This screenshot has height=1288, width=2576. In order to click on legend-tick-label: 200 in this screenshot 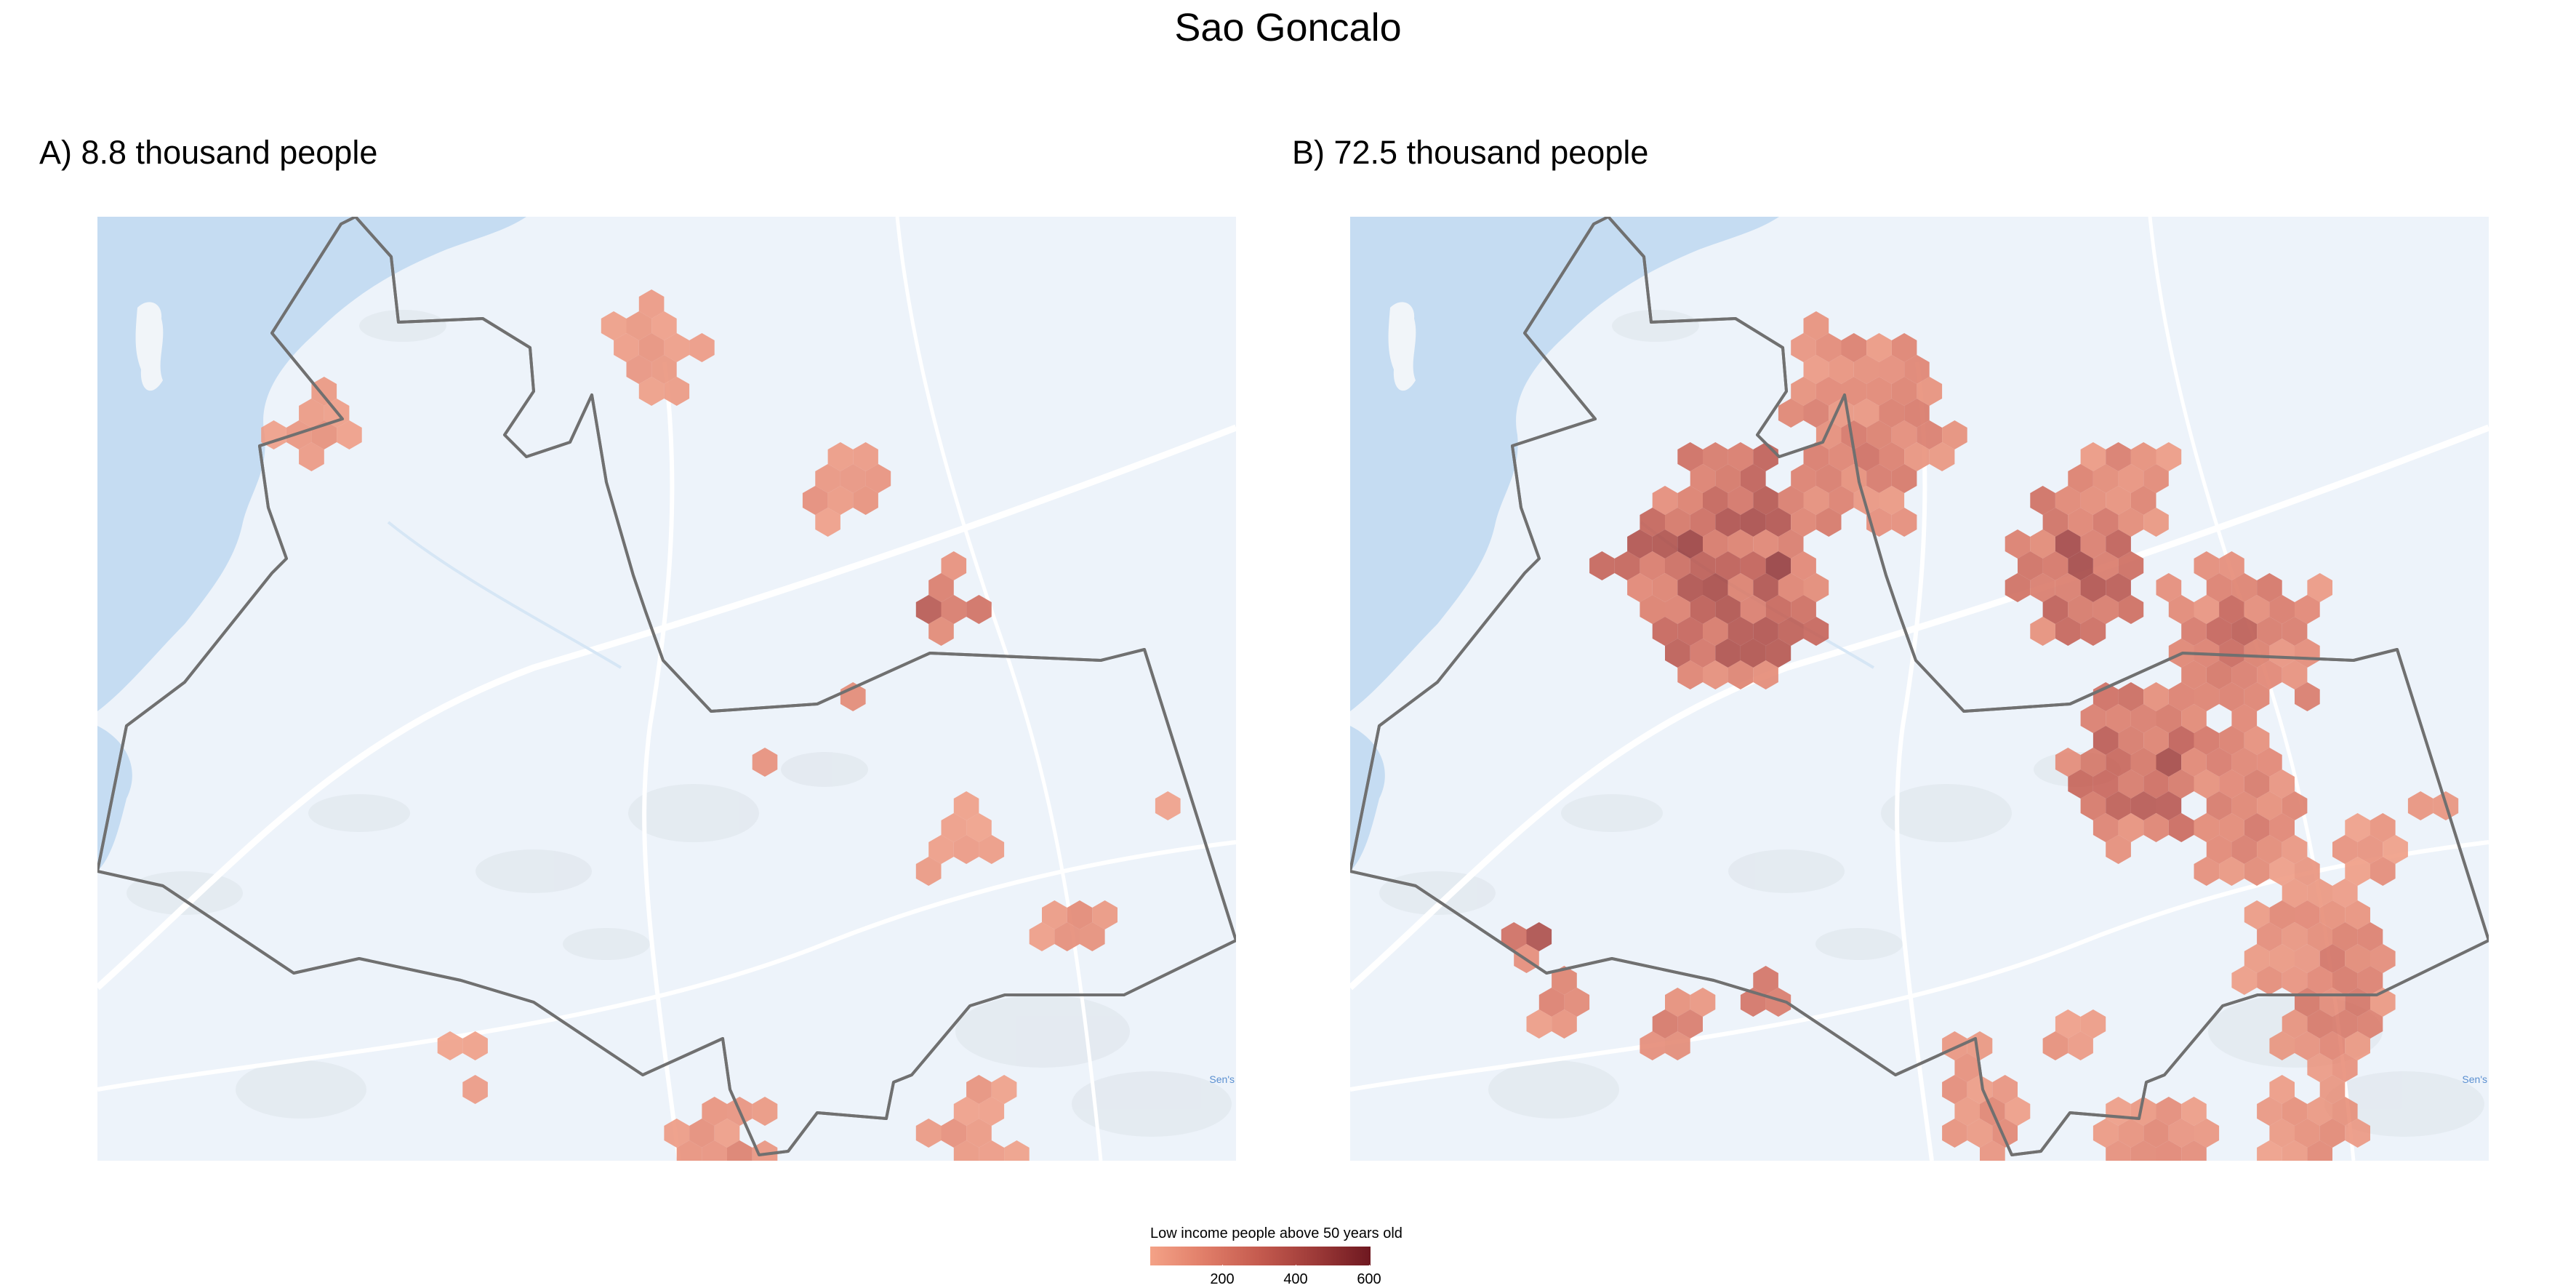, I will do `click(1223, 1279)`.